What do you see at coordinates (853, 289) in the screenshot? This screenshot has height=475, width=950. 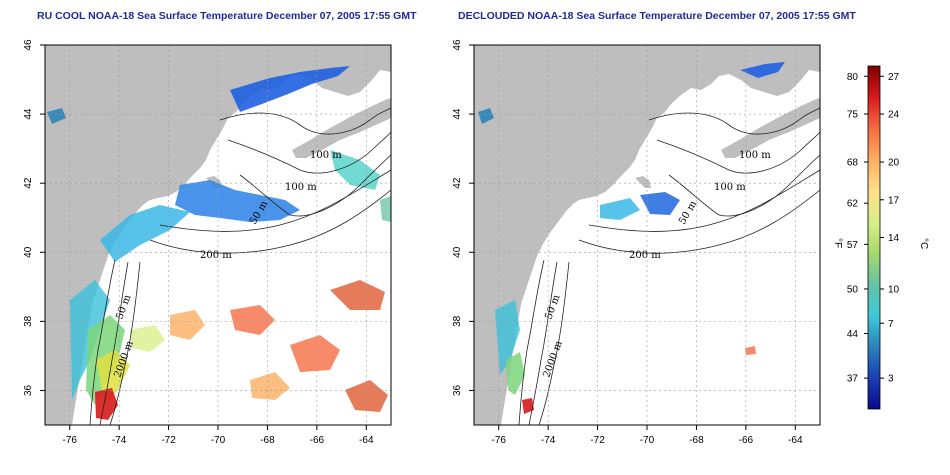 I see `fahrenheit-tick-label: 50` at bounding box center [853, 289].